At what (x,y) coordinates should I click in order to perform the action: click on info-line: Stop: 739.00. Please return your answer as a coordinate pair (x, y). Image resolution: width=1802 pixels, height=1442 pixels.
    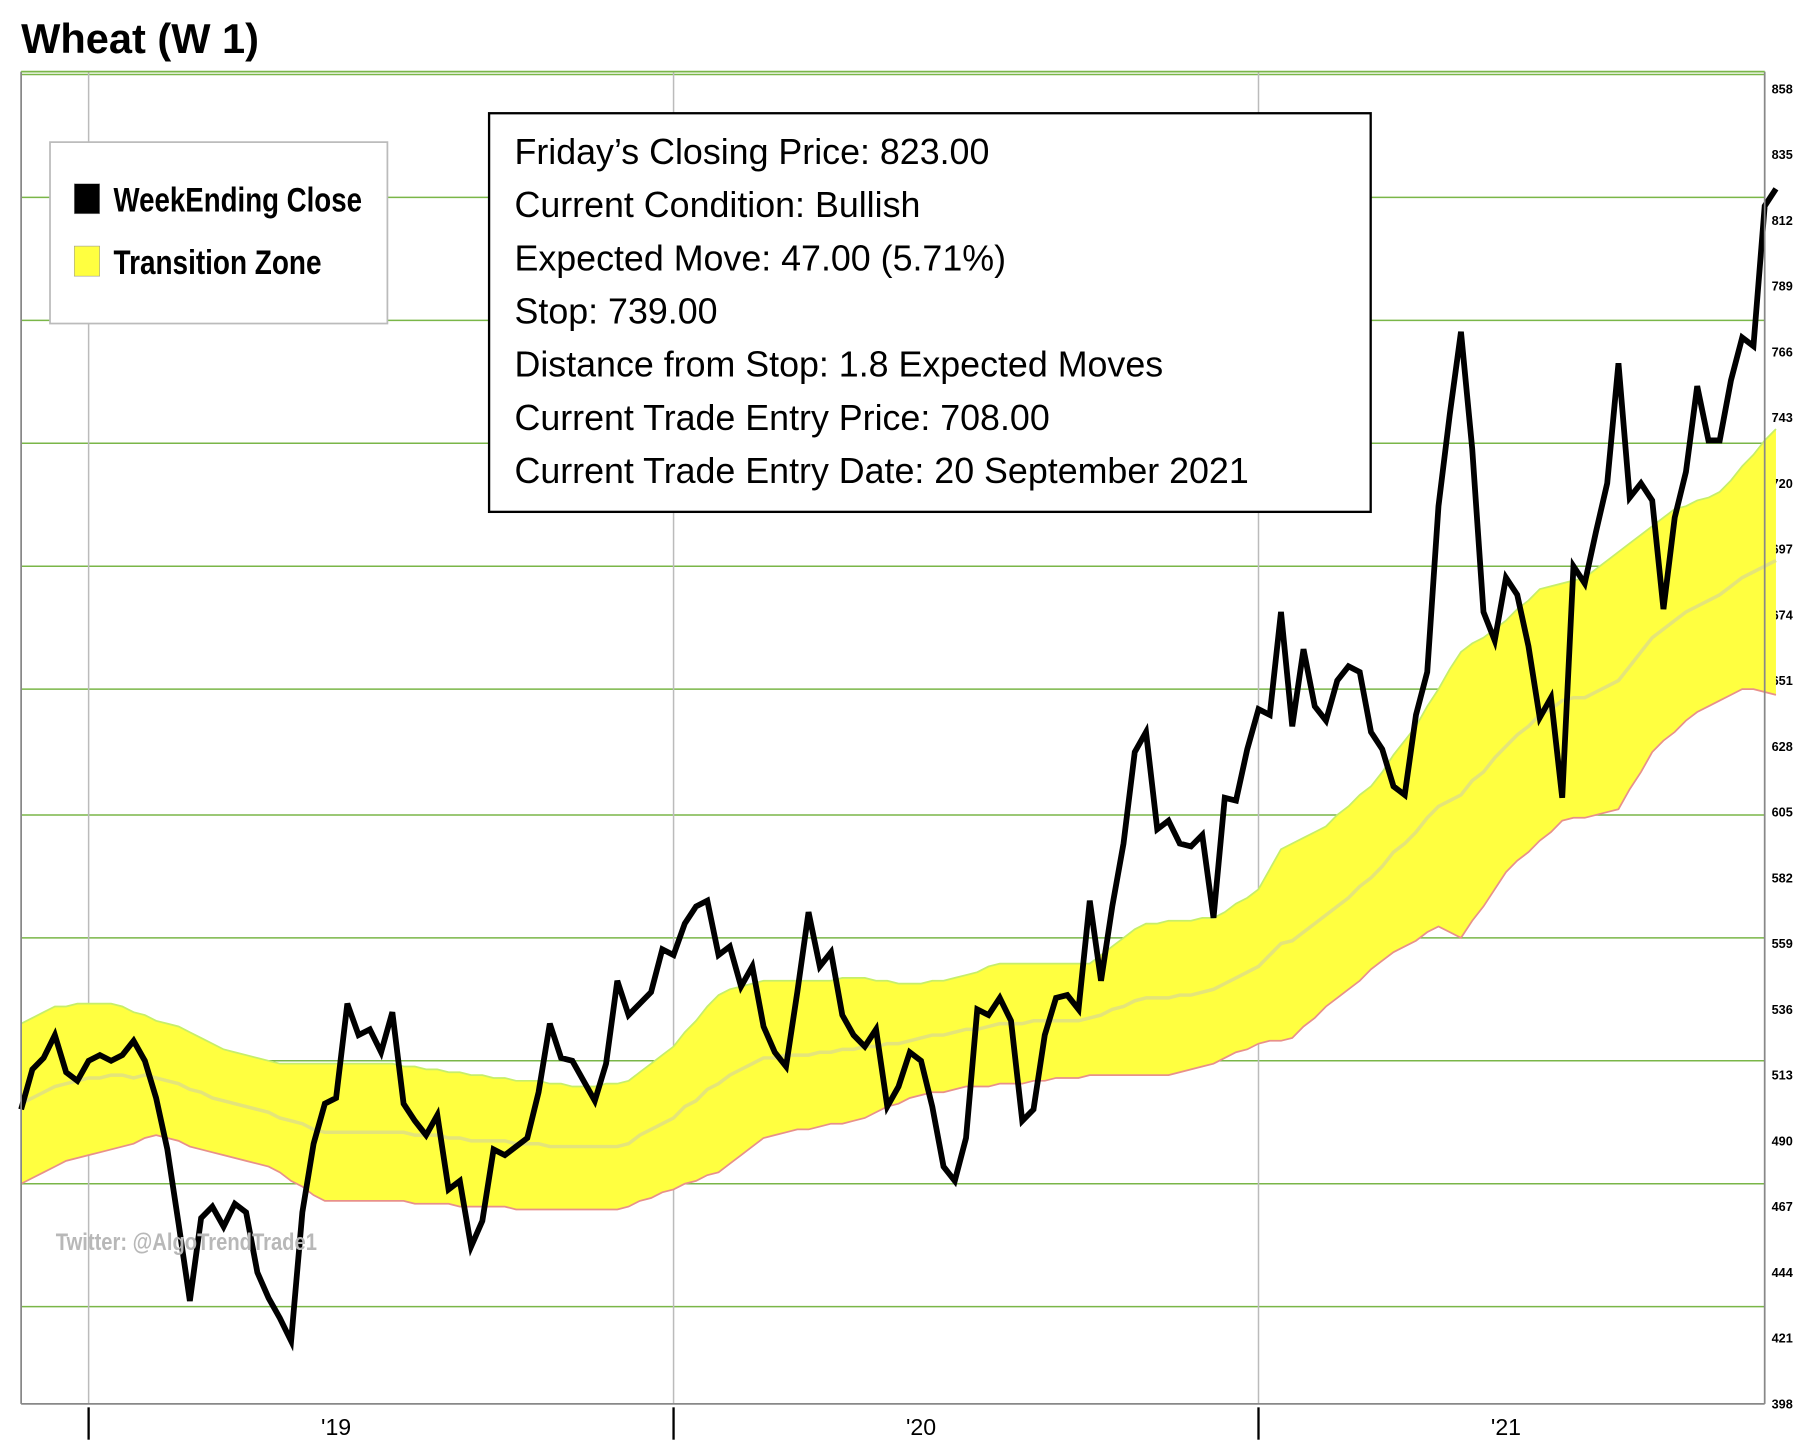
    Looking at the image, I should click on (616, 312).